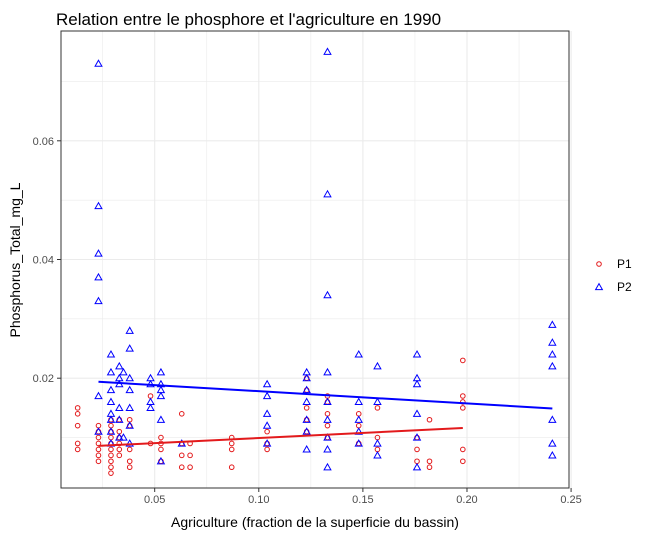 The image size is (648, 537). What do you see at coordinates (325, 413) in the screenshot?
I see `trend-lines` at bounding box center [325, 413].